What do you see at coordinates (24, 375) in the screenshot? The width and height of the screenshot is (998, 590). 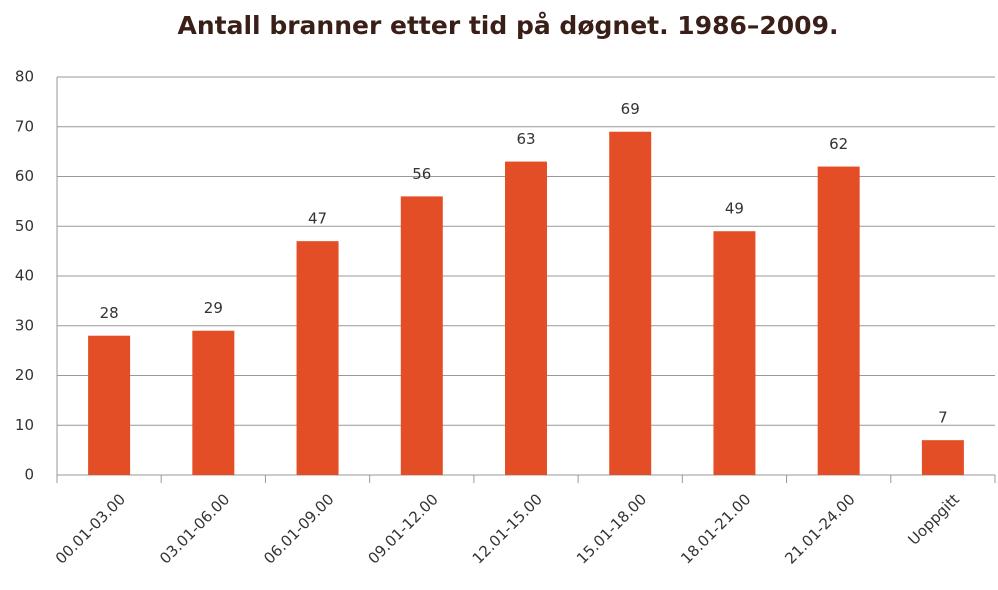 I see `y-tick-label: 20` at bounding box center [24, 375].